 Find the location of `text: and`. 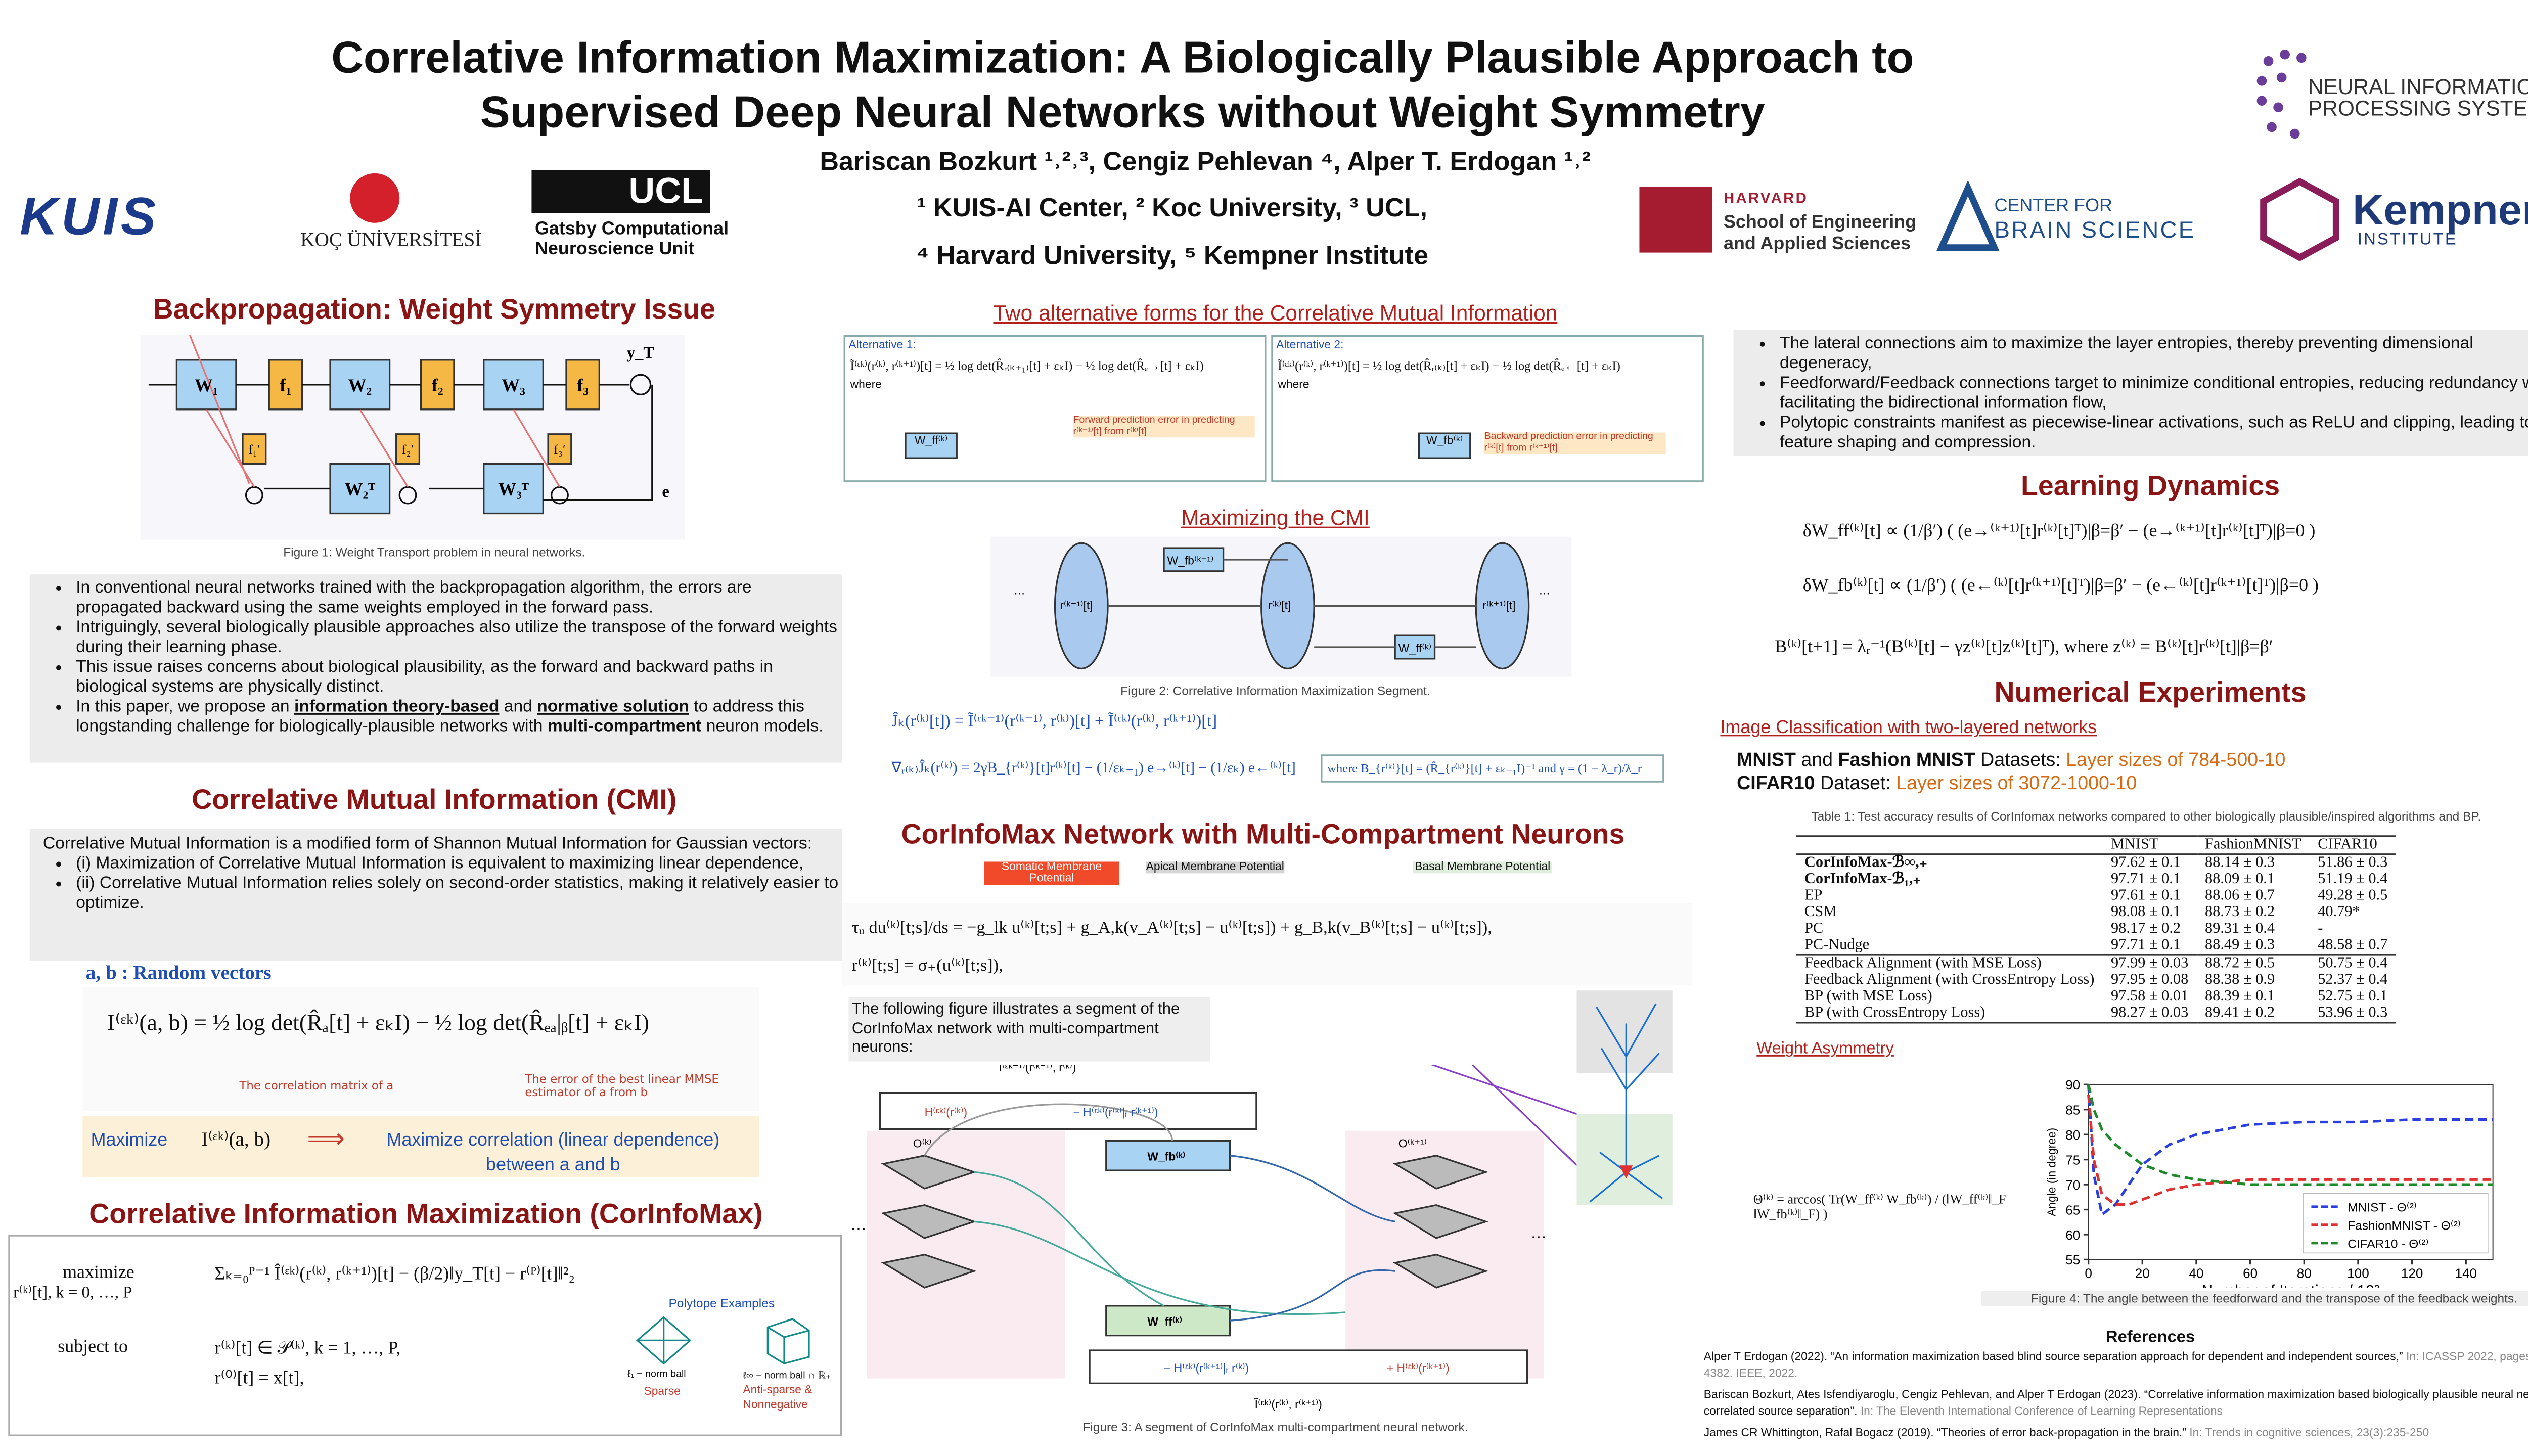

text: and is located at coordinates (518, 707).